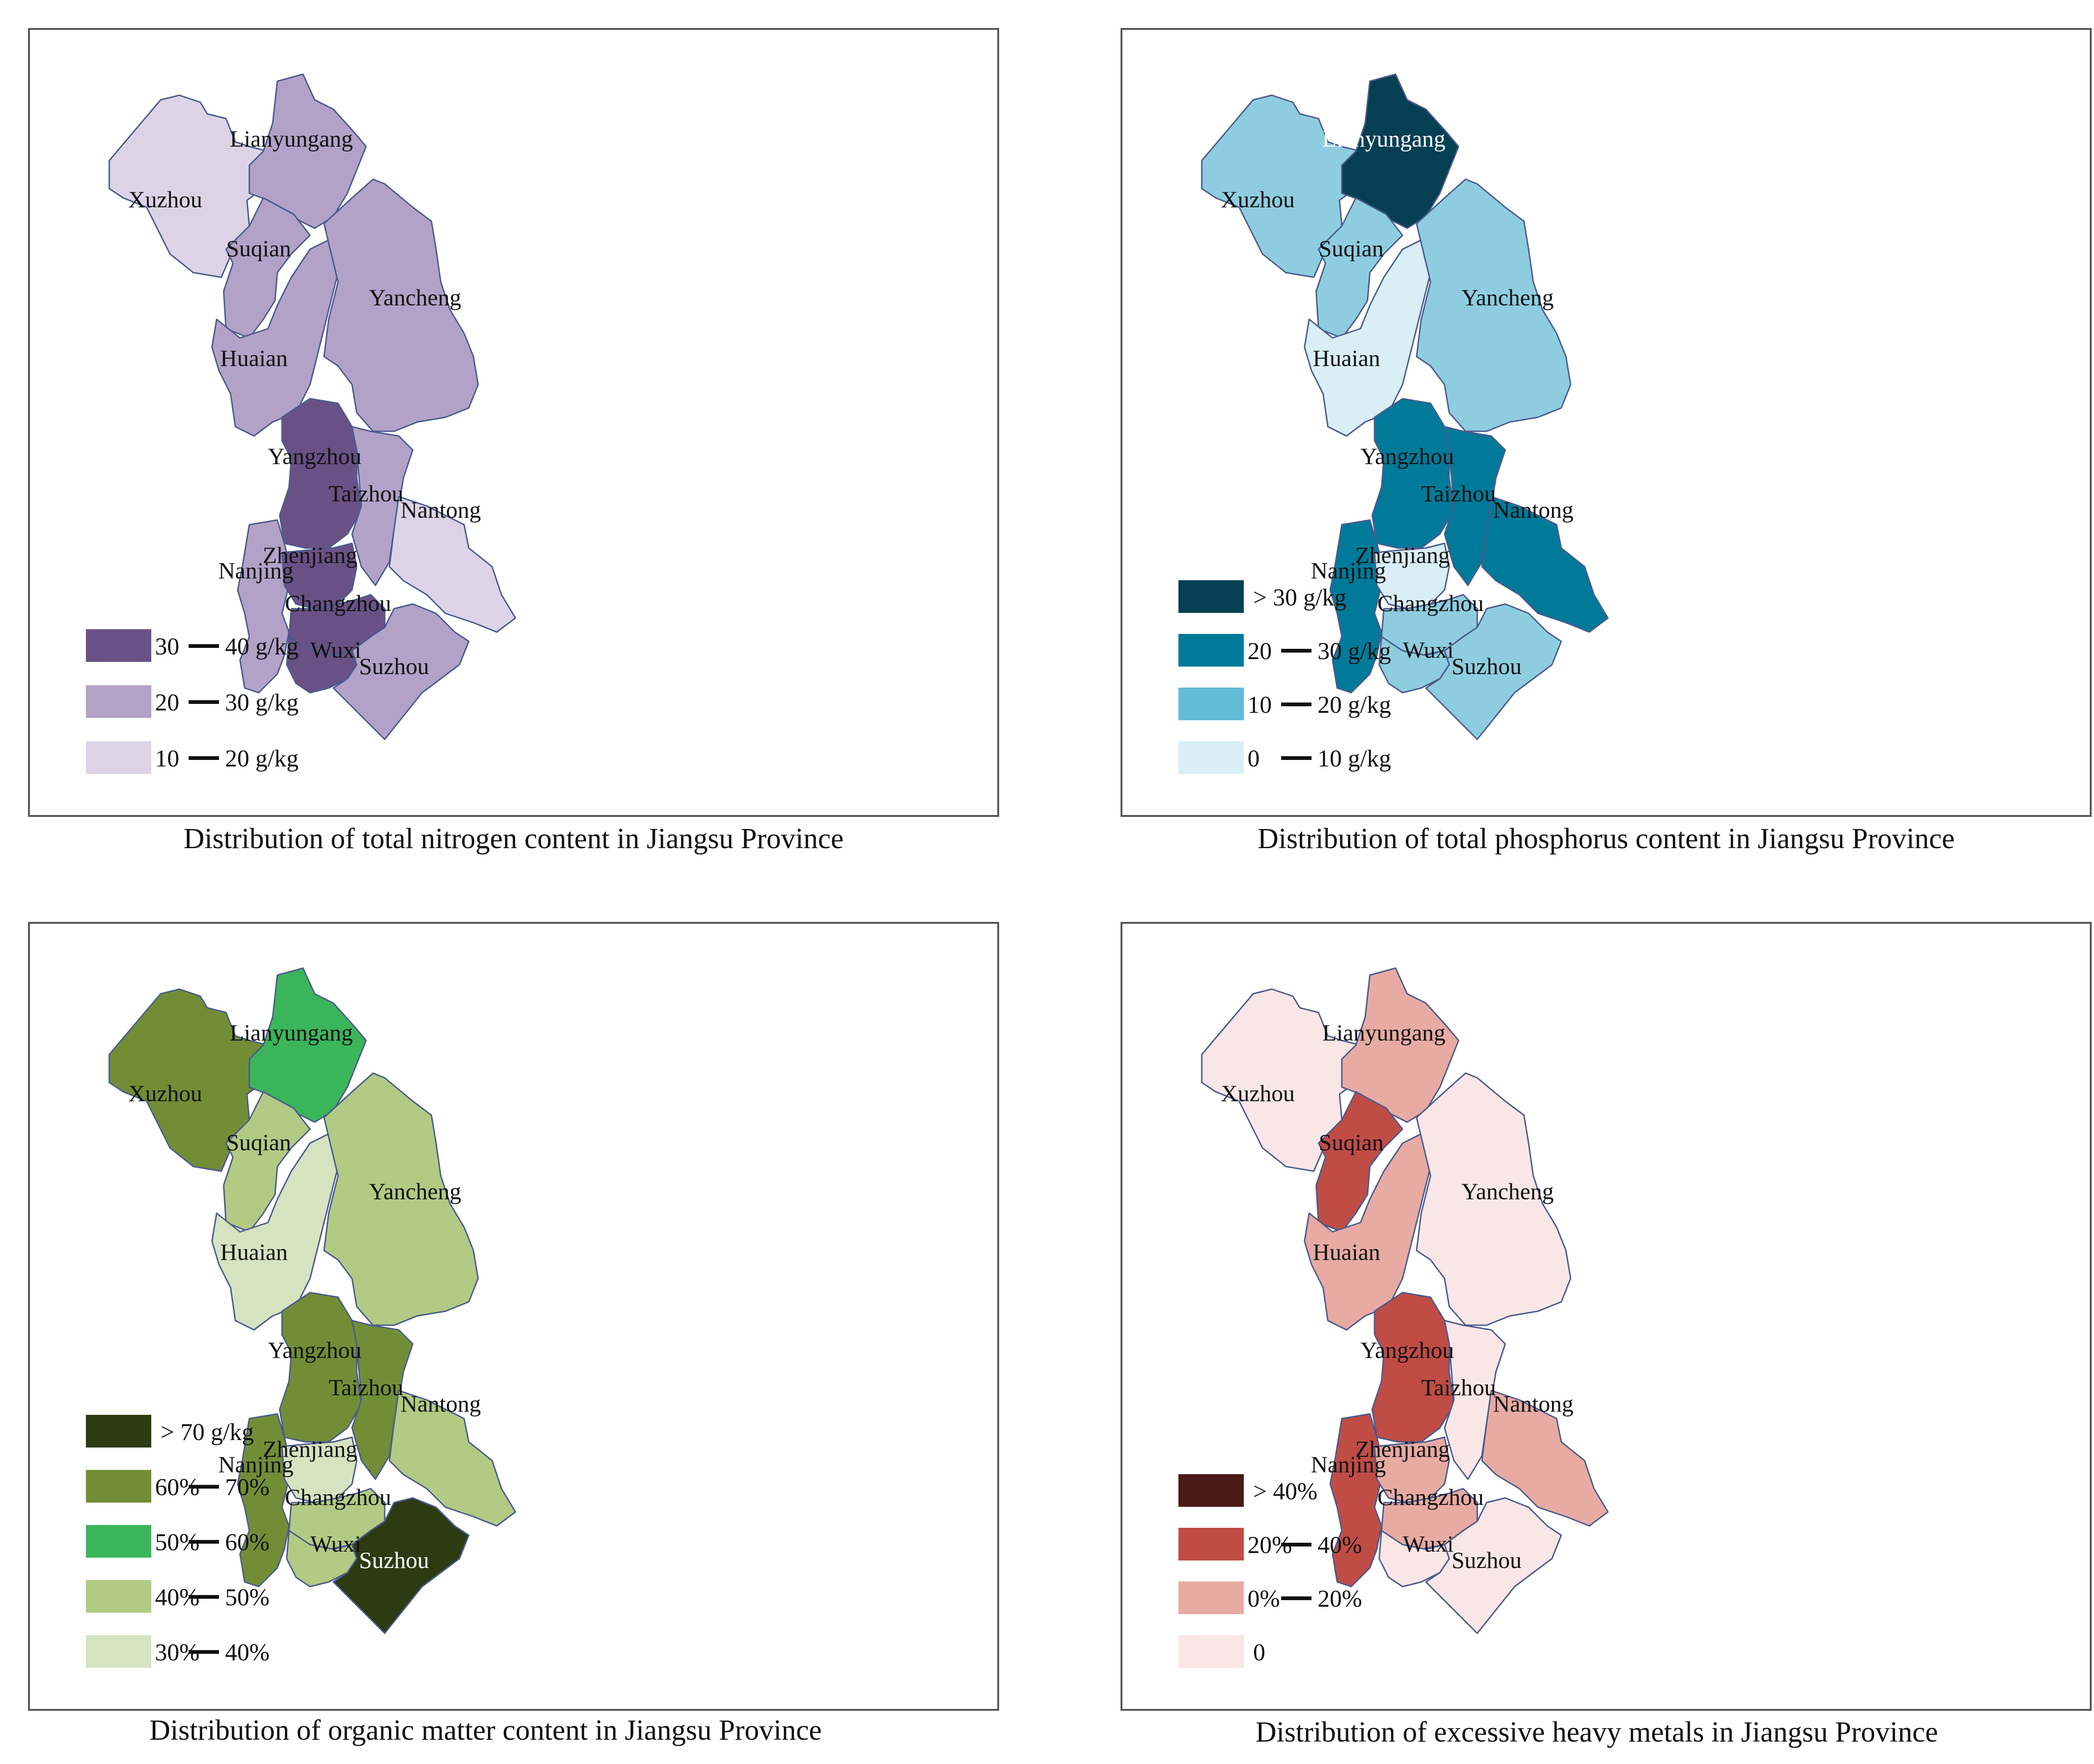  Describe the element at coordinates (1383, 1032) in the screenshot. I see `region-label-lianyungang: Lianyungang` at that location.